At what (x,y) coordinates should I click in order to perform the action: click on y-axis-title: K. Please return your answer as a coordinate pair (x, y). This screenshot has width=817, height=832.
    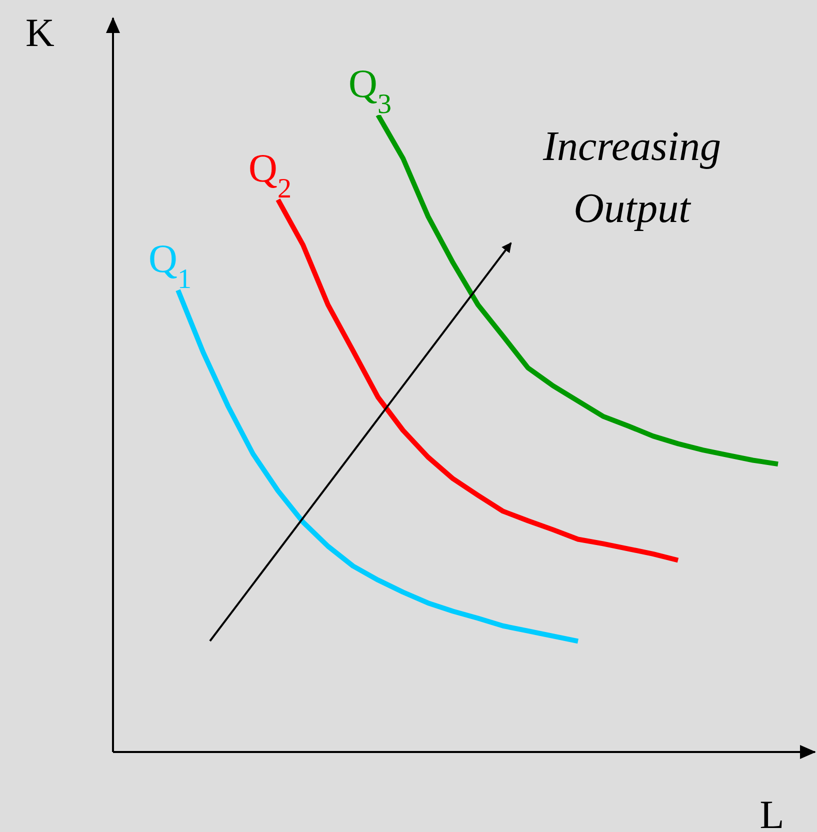
    Looking at the image, I should click on (40, 32).